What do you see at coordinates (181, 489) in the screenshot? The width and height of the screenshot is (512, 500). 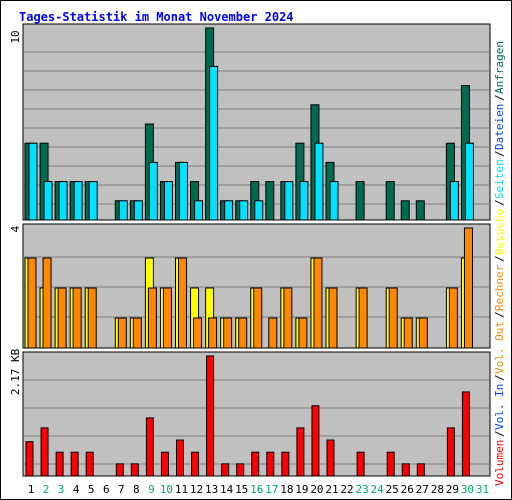 I see `day-label: 11` at bounding box center [181, 489].